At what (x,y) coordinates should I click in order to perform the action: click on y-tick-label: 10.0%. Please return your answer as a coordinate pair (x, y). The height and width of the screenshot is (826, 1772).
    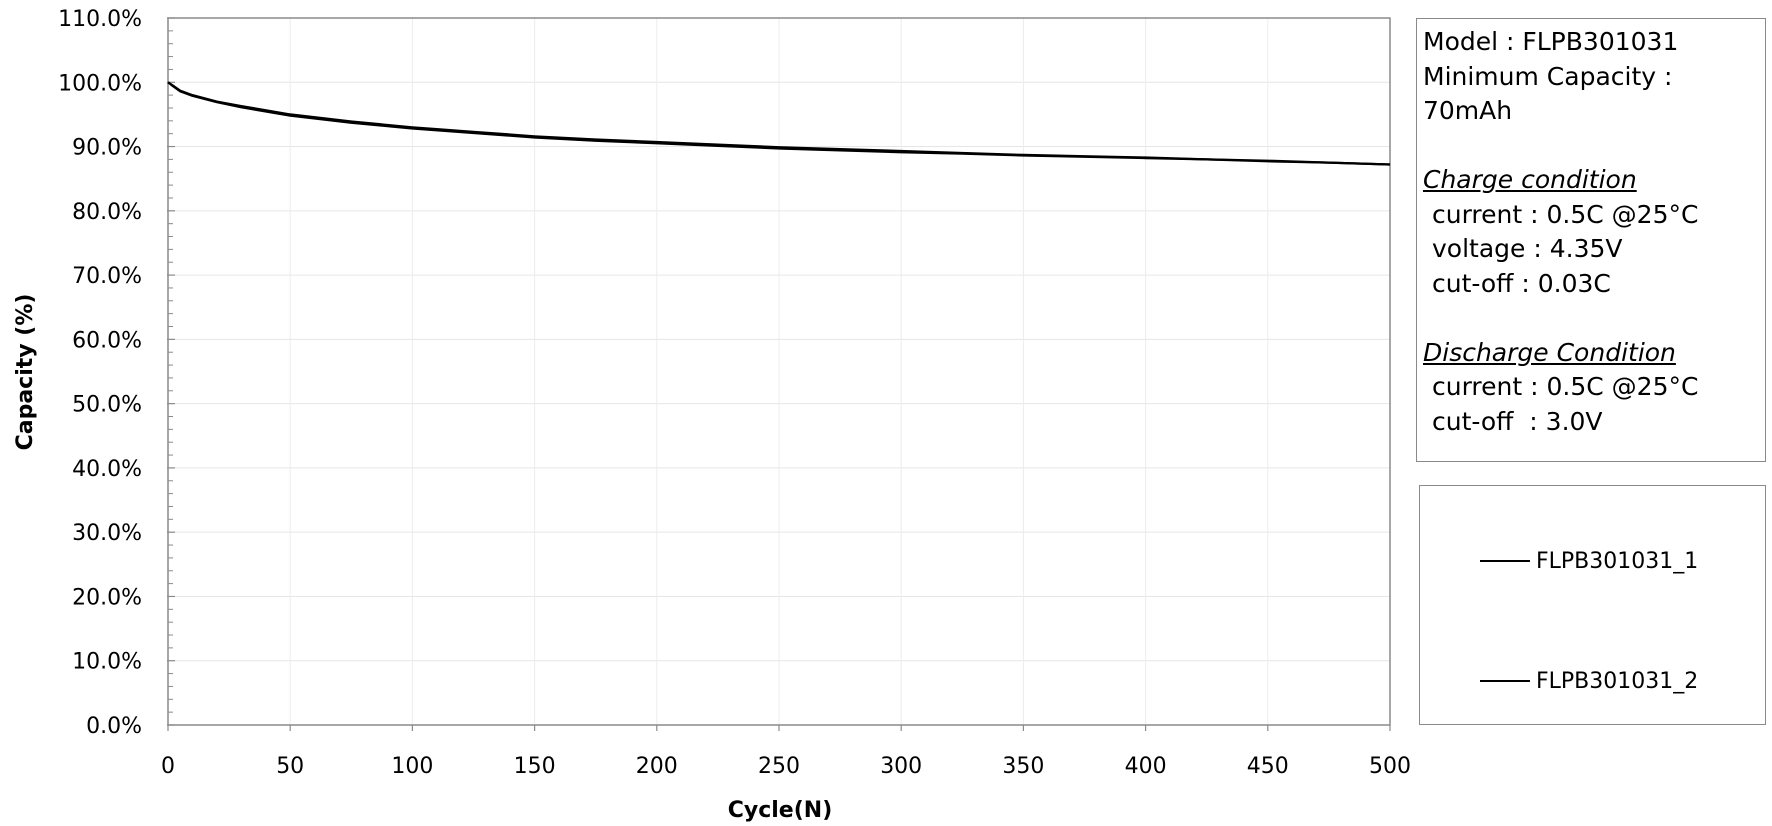
    Looking at the image, I should click on (107, 662).